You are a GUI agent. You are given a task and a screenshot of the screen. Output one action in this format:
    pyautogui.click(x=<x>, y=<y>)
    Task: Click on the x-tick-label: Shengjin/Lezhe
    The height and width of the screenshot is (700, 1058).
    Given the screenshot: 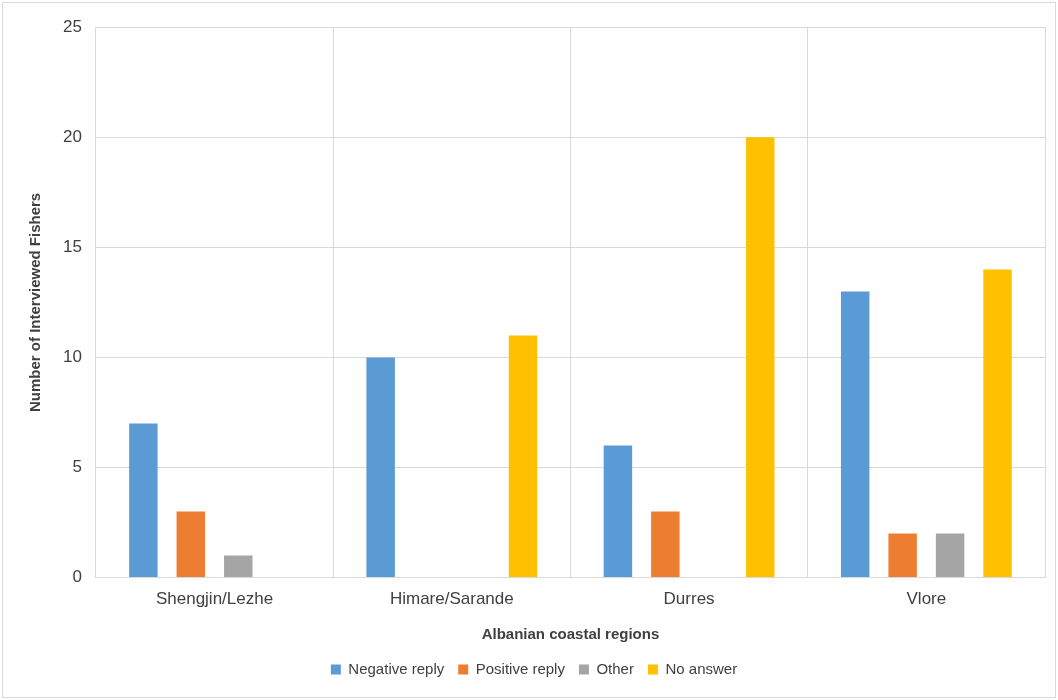 What is the action you would take?
    pyautogui.click(x=214, y=599)
    